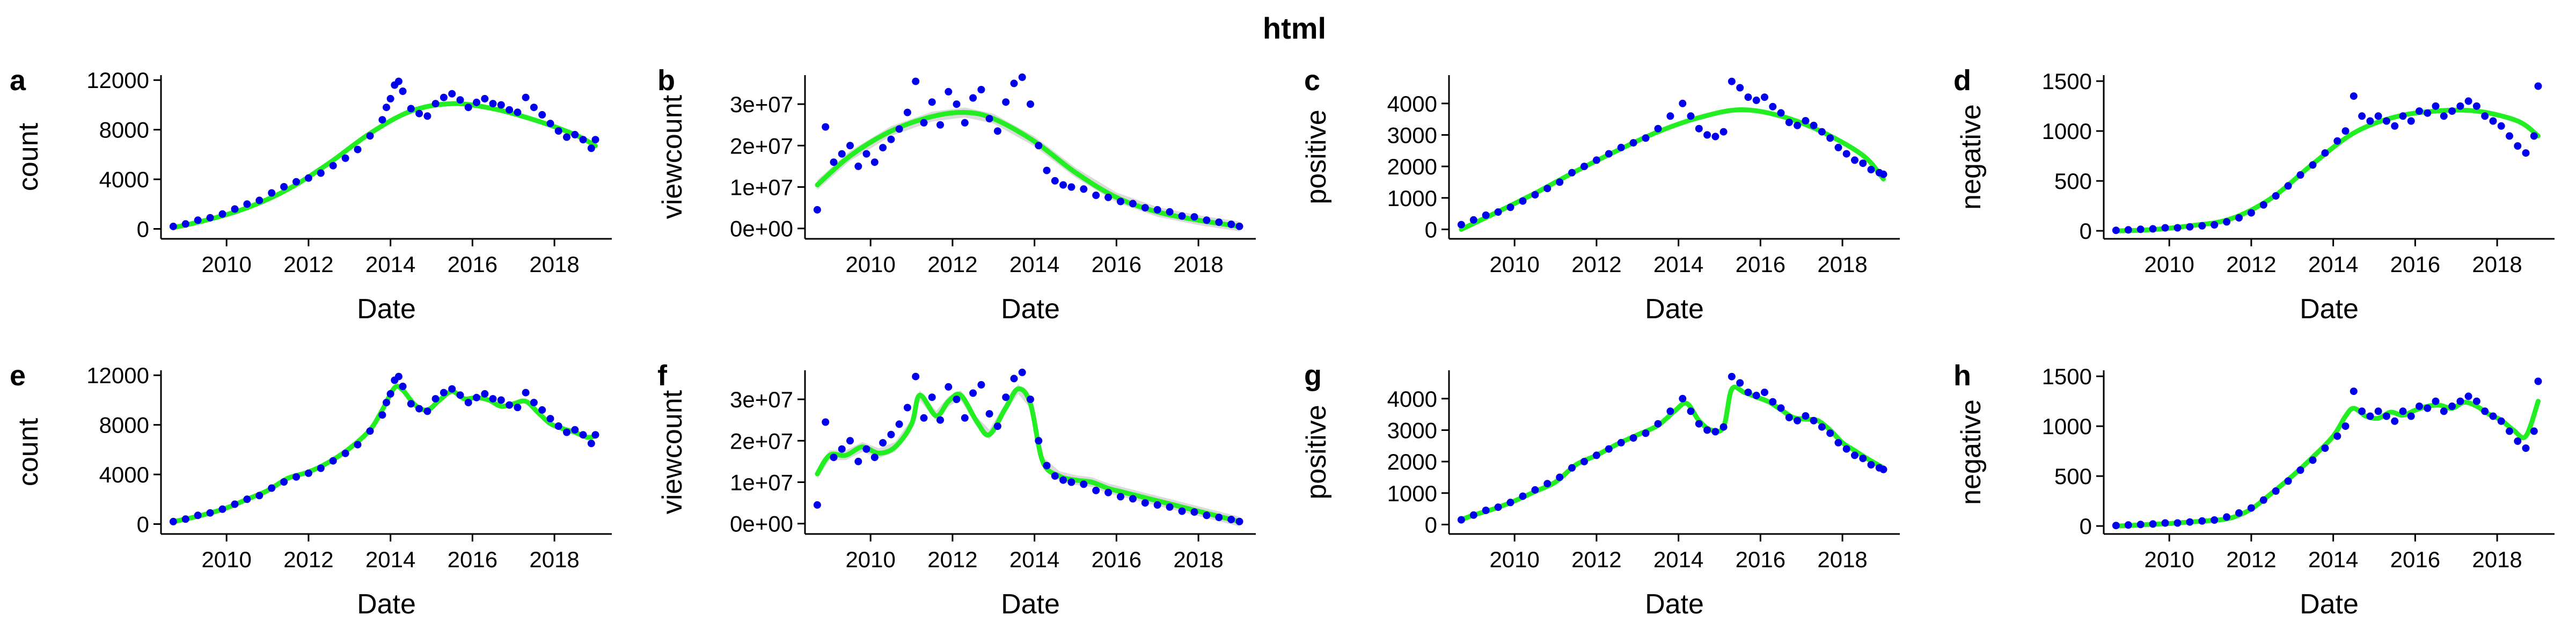  Describe the element at coordinates (2073, 476) in the screenshot. I see `y-tick-label: 500` at that location.